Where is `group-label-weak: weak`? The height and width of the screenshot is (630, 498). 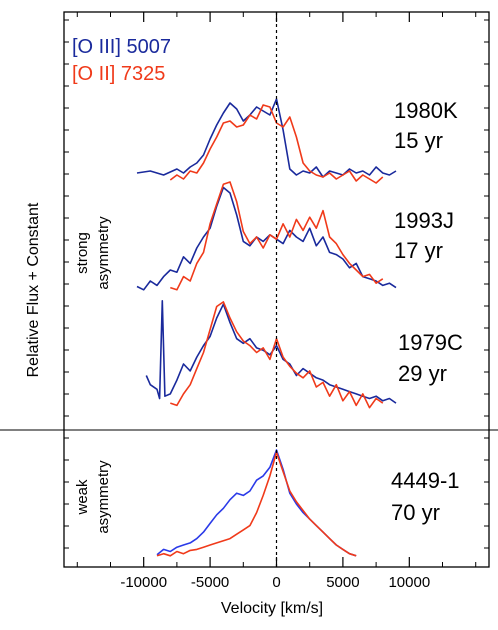 group-label-weak: weak is located at coordinates (82, 497).